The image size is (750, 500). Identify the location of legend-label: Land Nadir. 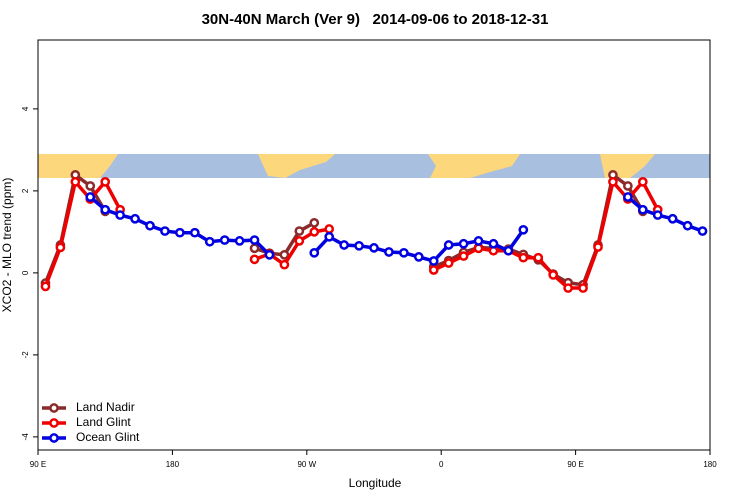
(105, 407).